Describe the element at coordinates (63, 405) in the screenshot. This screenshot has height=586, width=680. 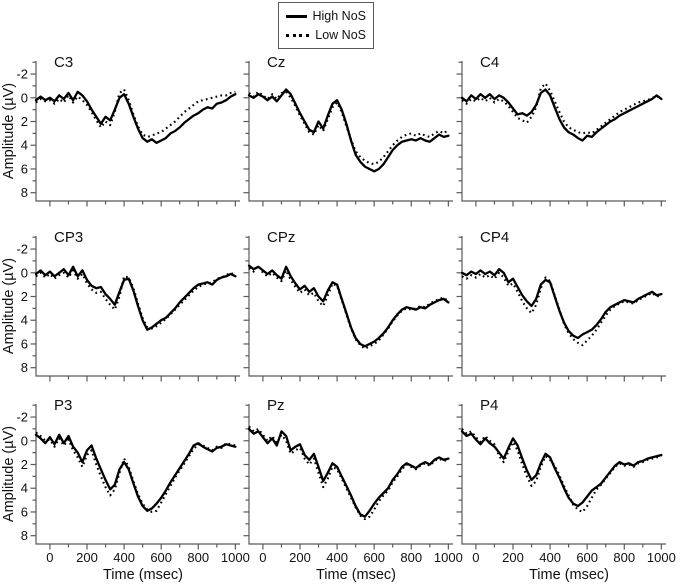
I see `panel-title: P3` at that location.